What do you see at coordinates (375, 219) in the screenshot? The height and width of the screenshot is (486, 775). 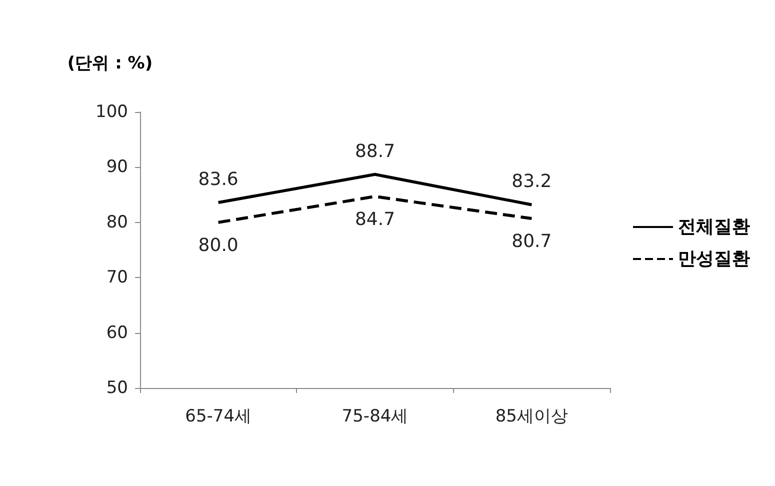 I see `data-label: 84.7` at bounding box center [375, 219].